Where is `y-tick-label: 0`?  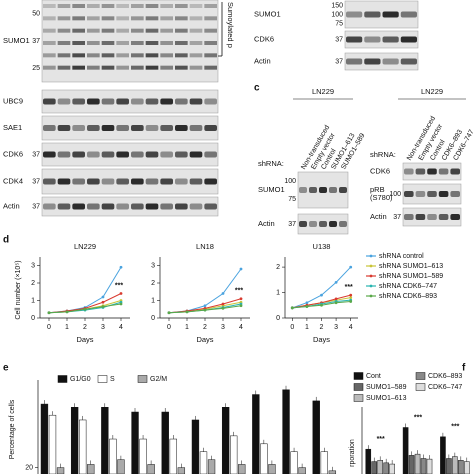
y-tick-label: 0 is located at coordinates (153, 318).